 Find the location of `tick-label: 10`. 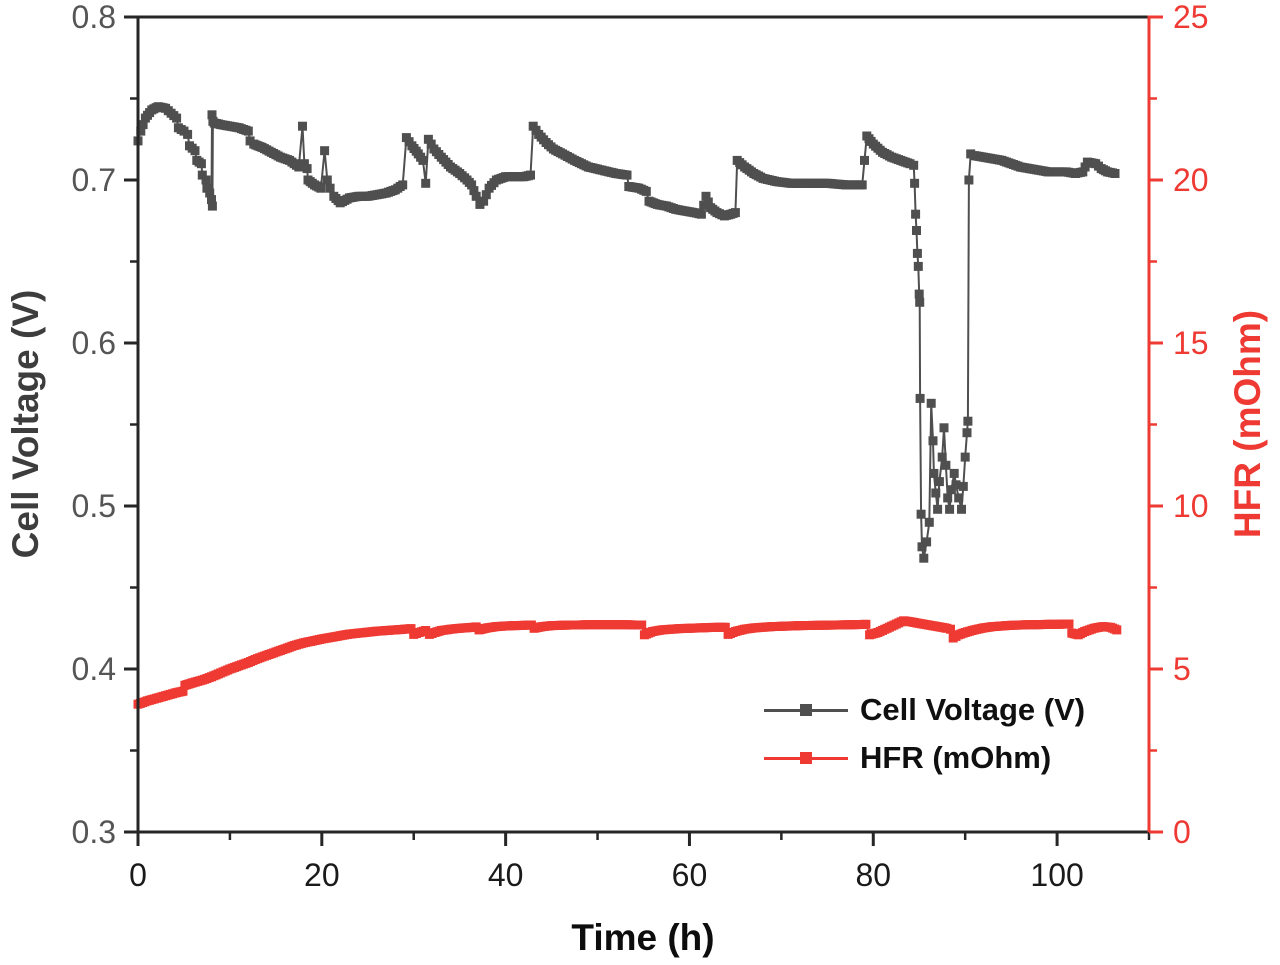

tick-label: 10 is located at coordinates (1191, 506).